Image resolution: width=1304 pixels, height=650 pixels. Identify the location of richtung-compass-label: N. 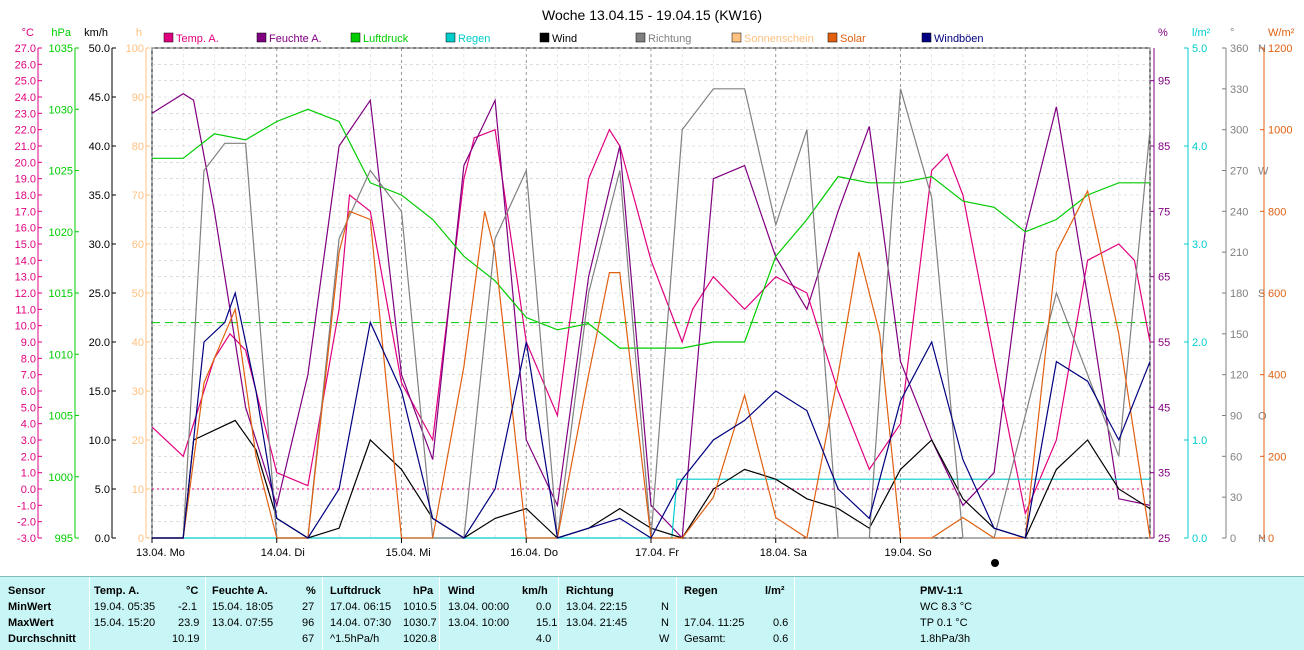
(1262, 539).